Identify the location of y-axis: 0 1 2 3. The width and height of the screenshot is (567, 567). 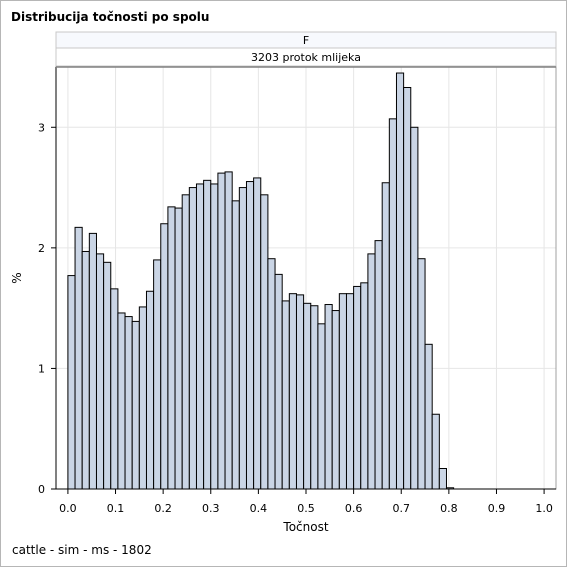
(47, 281).